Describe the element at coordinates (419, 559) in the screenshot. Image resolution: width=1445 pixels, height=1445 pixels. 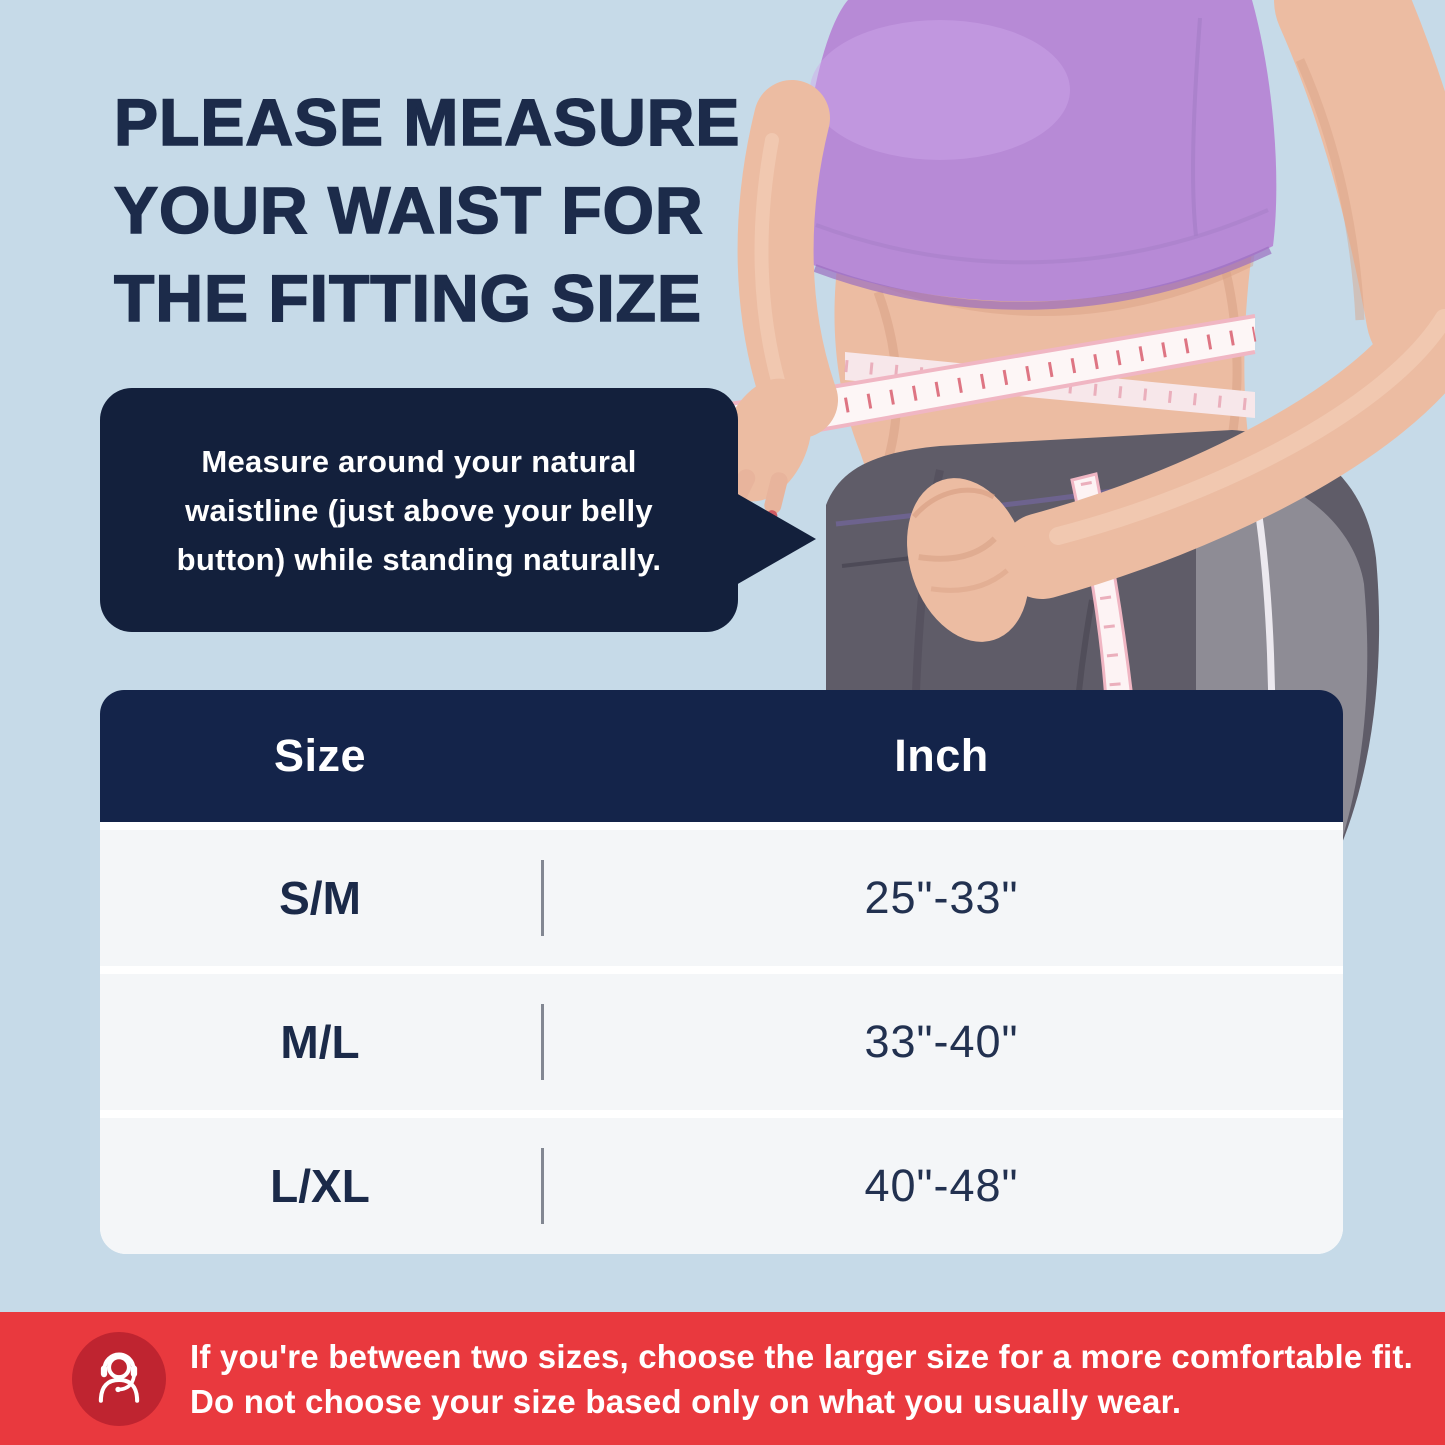
I see `tip-line: button) while standing naturally.` at that location.